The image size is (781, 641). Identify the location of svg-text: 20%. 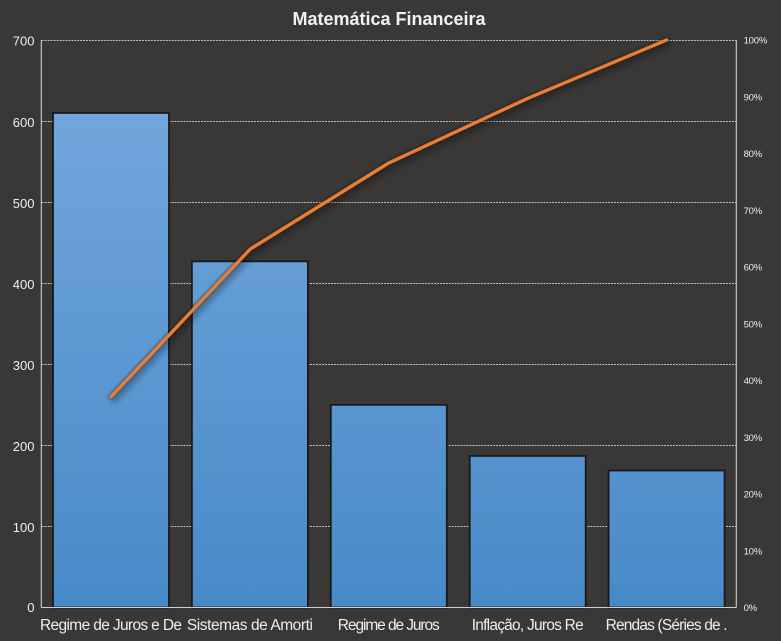
(753, 495).